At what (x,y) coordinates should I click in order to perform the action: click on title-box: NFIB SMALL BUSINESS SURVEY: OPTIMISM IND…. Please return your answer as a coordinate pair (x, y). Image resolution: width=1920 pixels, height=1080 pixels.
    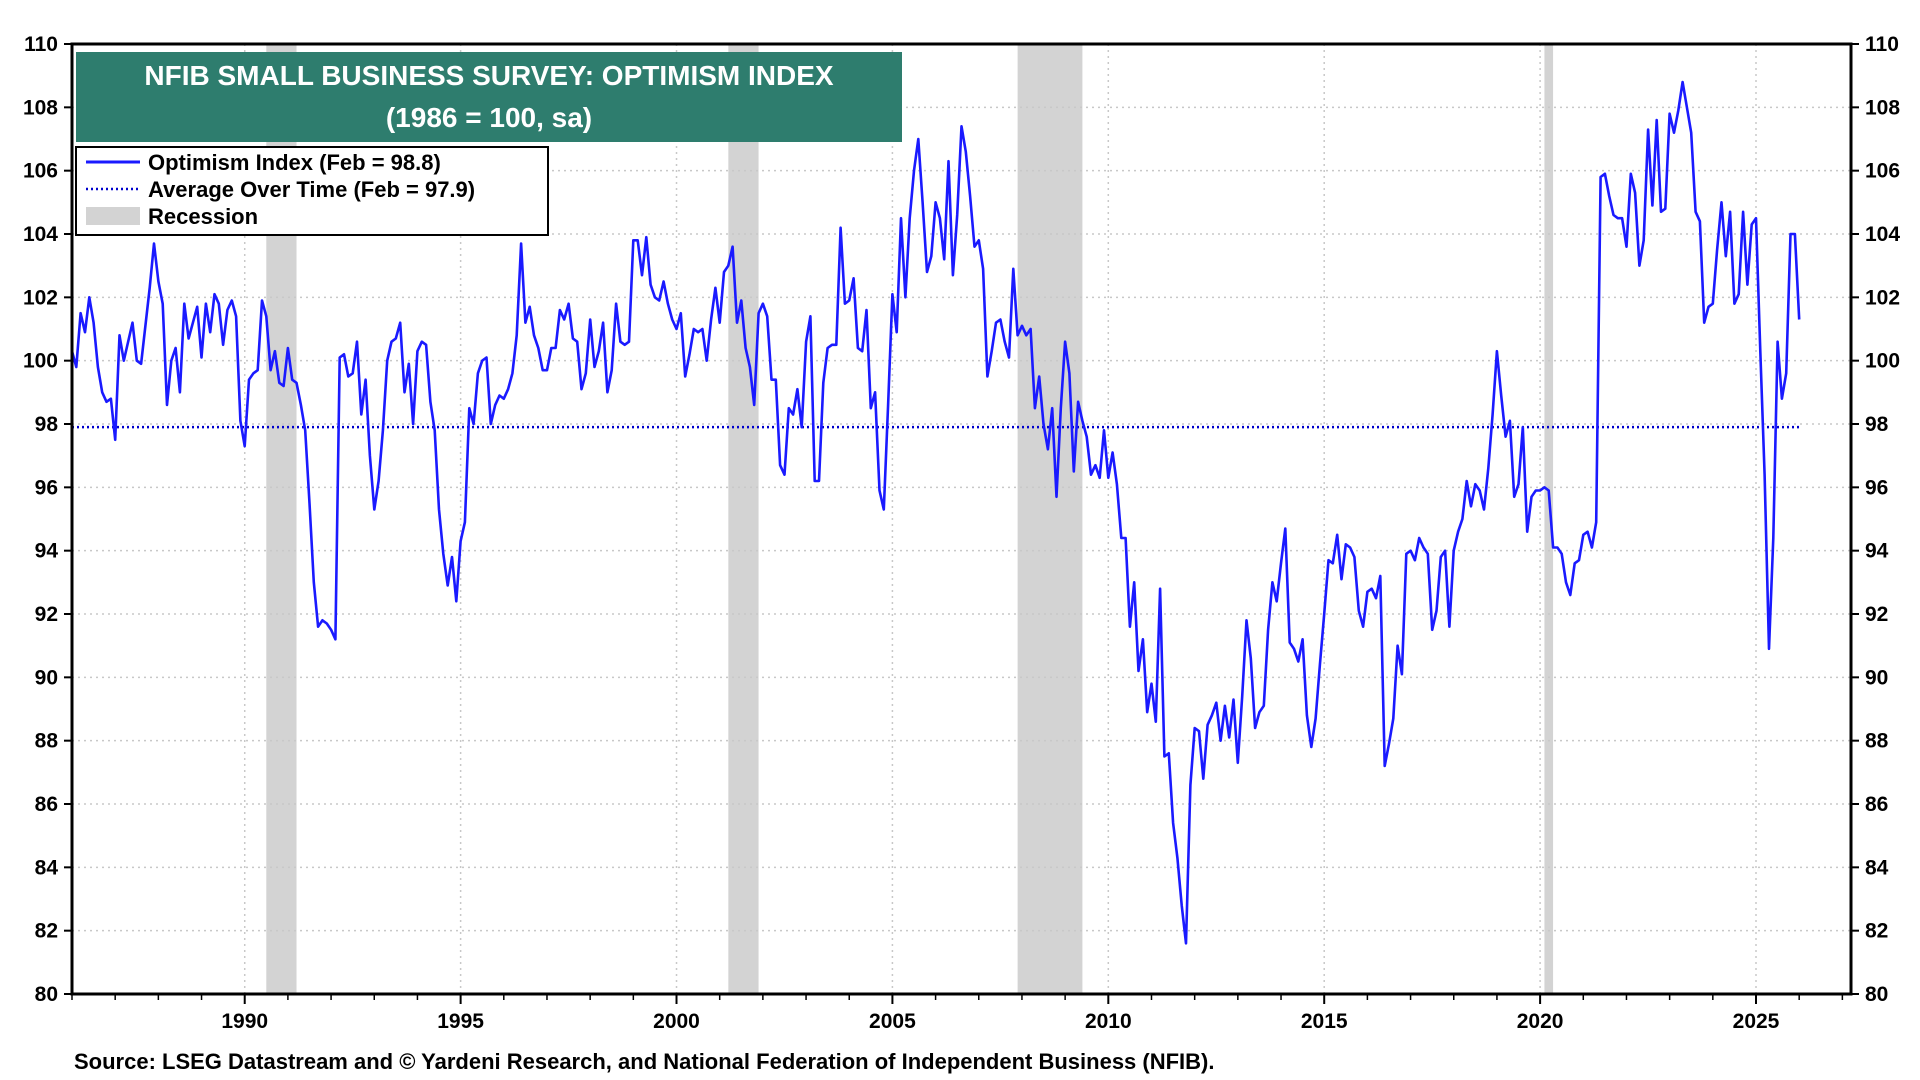
    Looking at the image, I should click on (489, 97).